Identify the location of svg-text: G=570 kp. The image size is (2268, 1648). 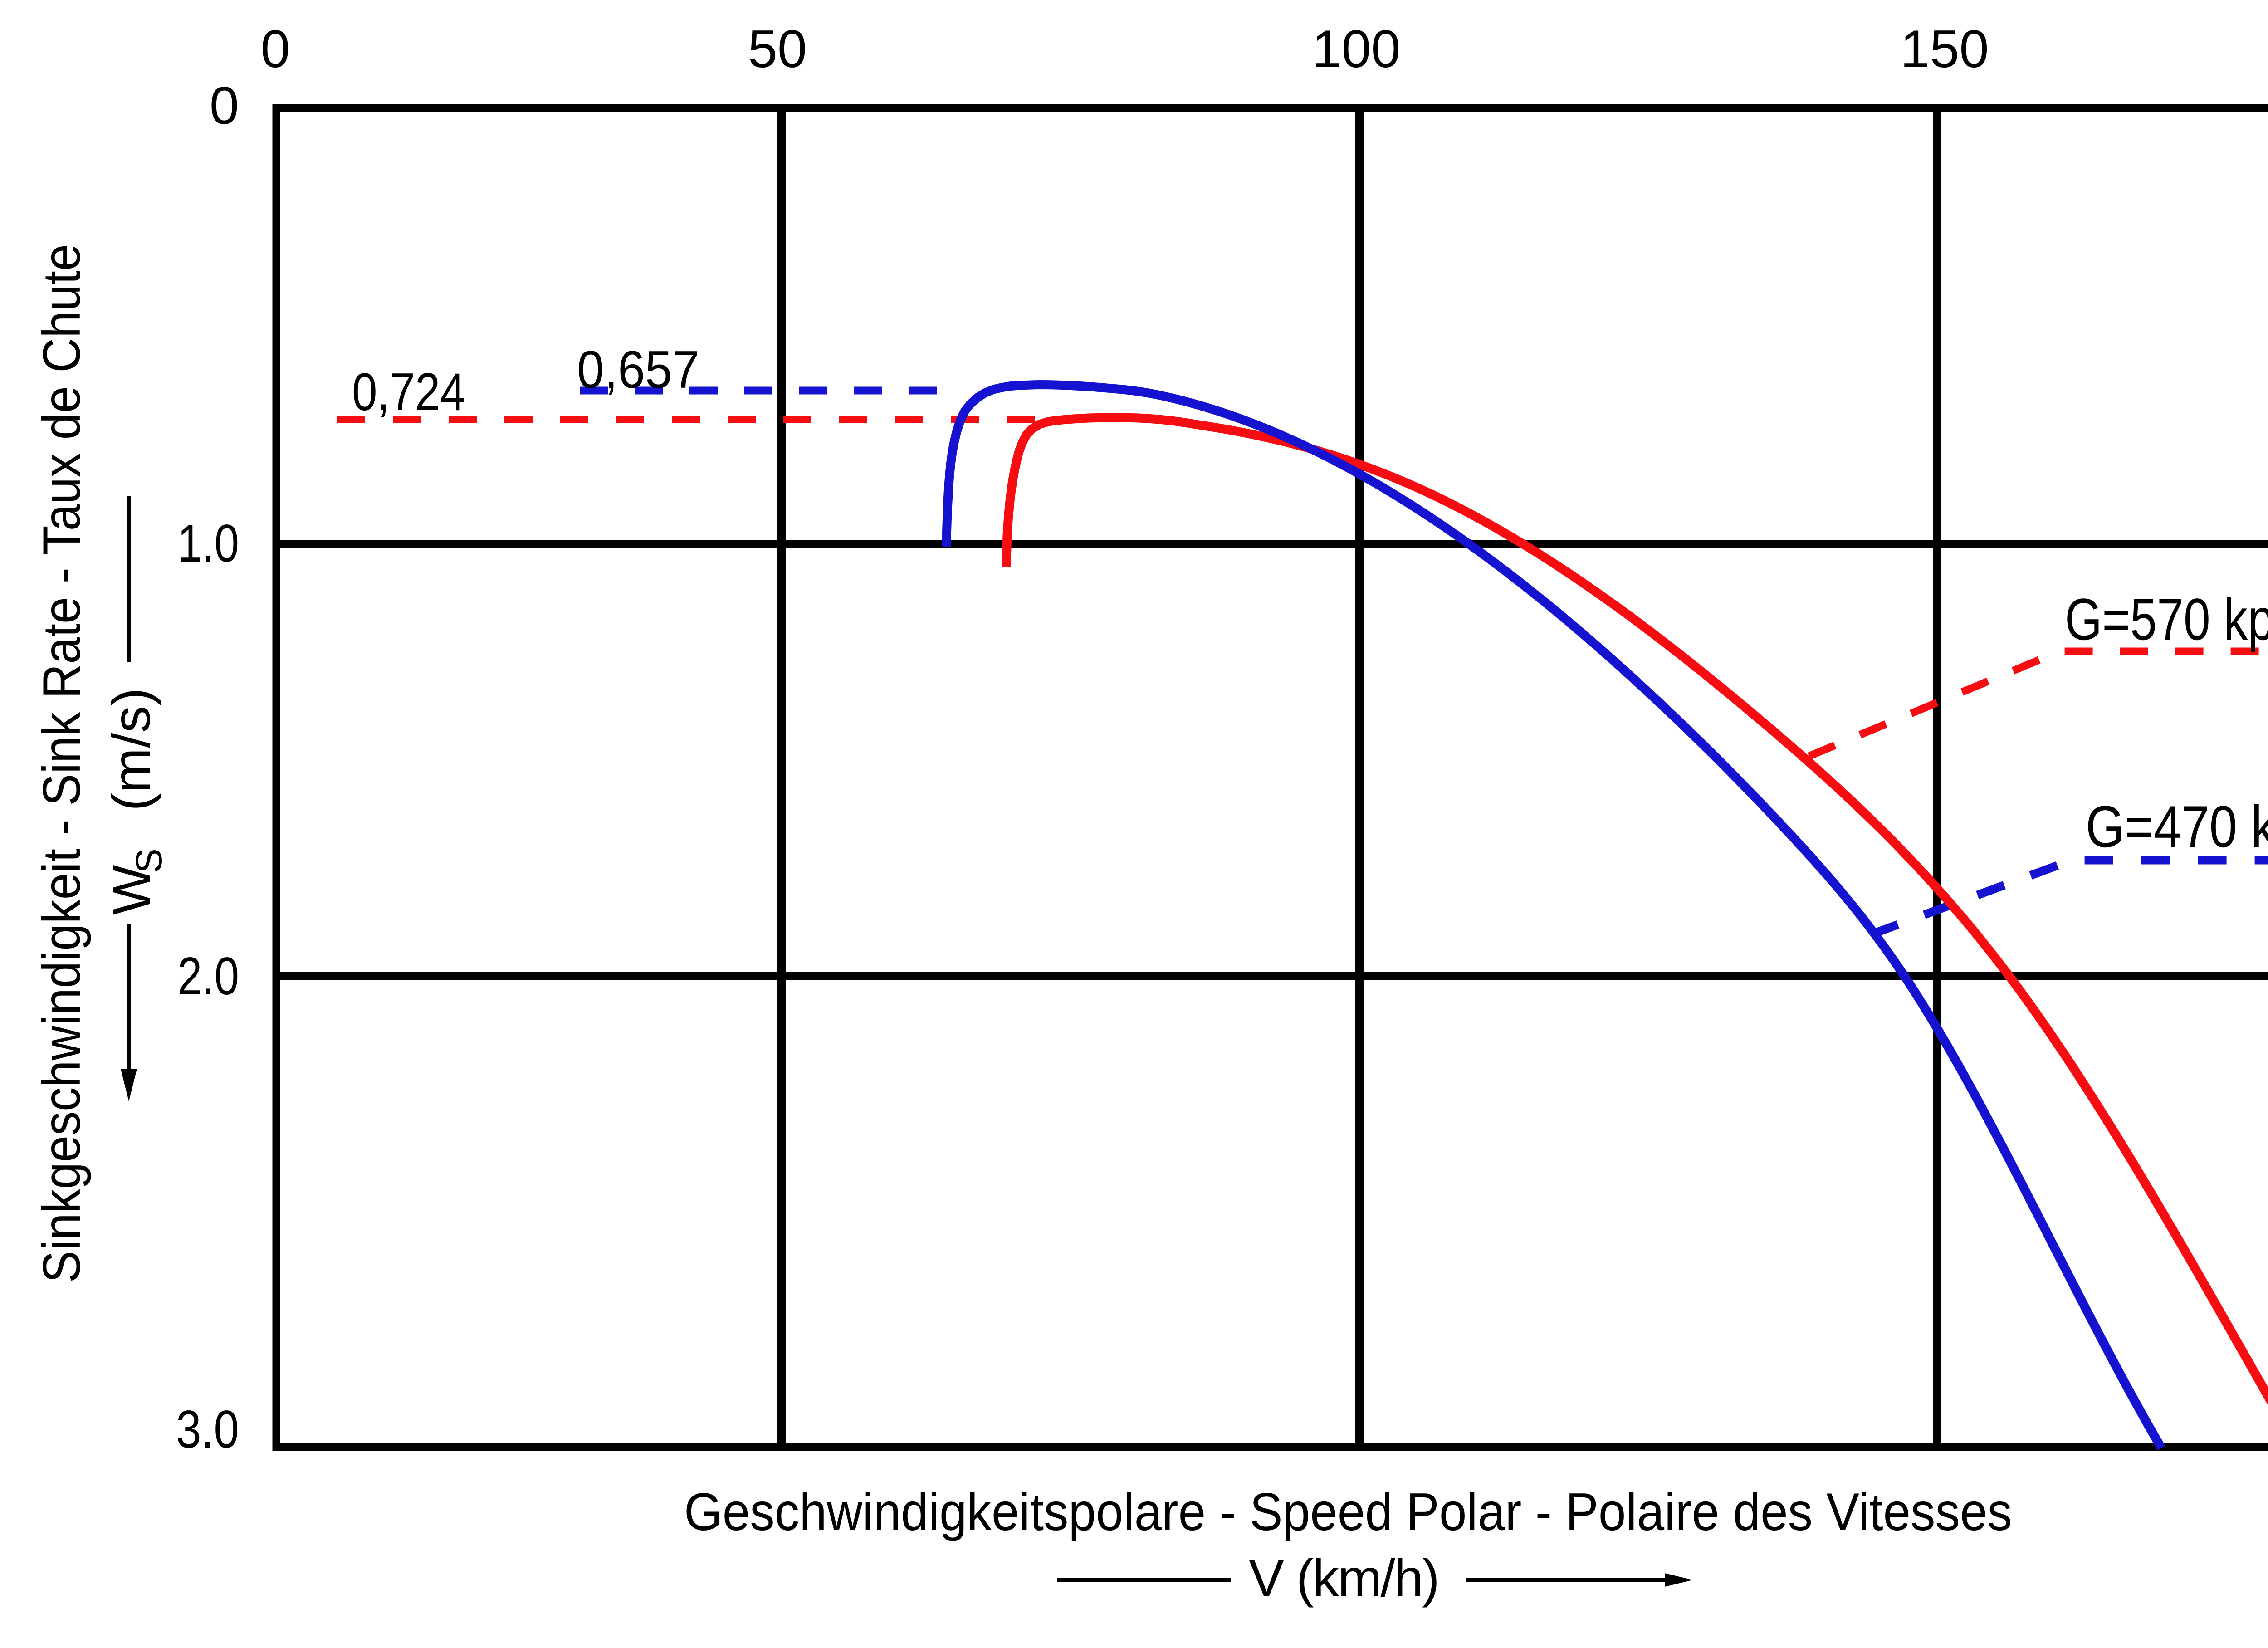
(2167, 619).